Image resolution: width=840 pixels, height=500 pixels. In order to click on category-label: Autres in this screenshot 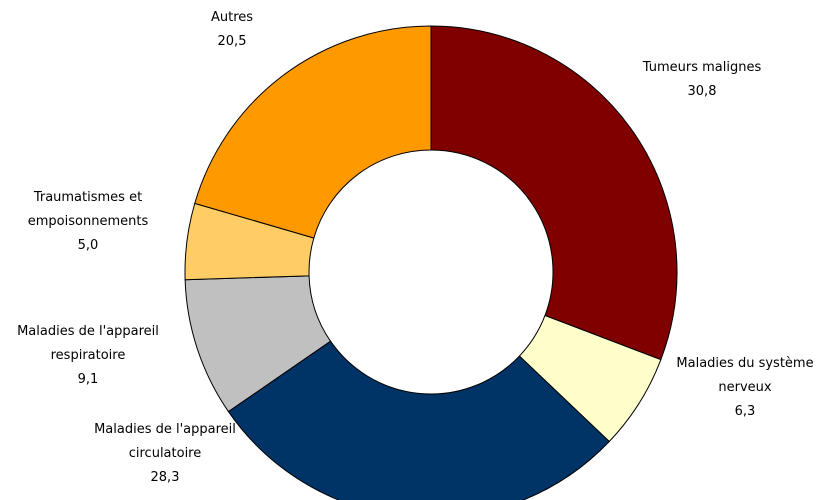, I will do `click(232, 17)`.